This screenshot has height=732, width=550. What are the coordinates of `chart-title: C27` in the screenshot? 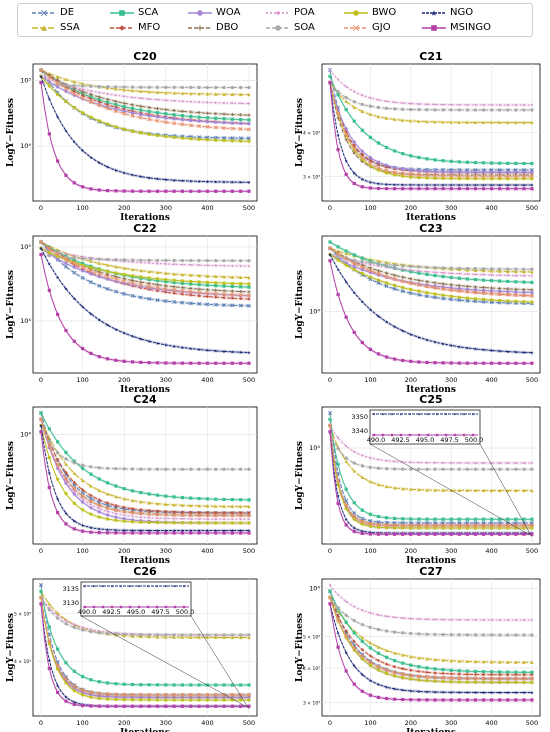 It's located at (430, 571).